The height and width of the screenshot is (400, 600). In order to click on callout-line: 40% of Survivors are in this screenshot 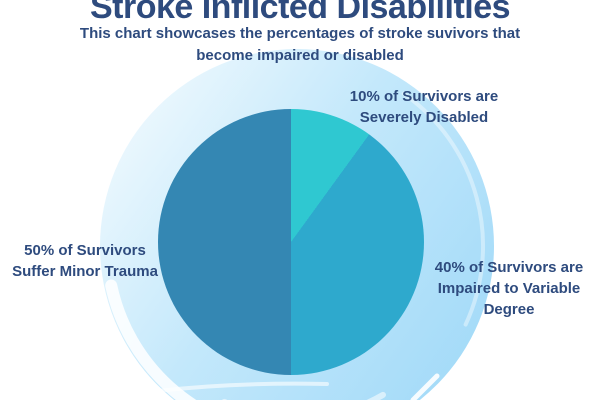, I will do `click(509, 267)`.